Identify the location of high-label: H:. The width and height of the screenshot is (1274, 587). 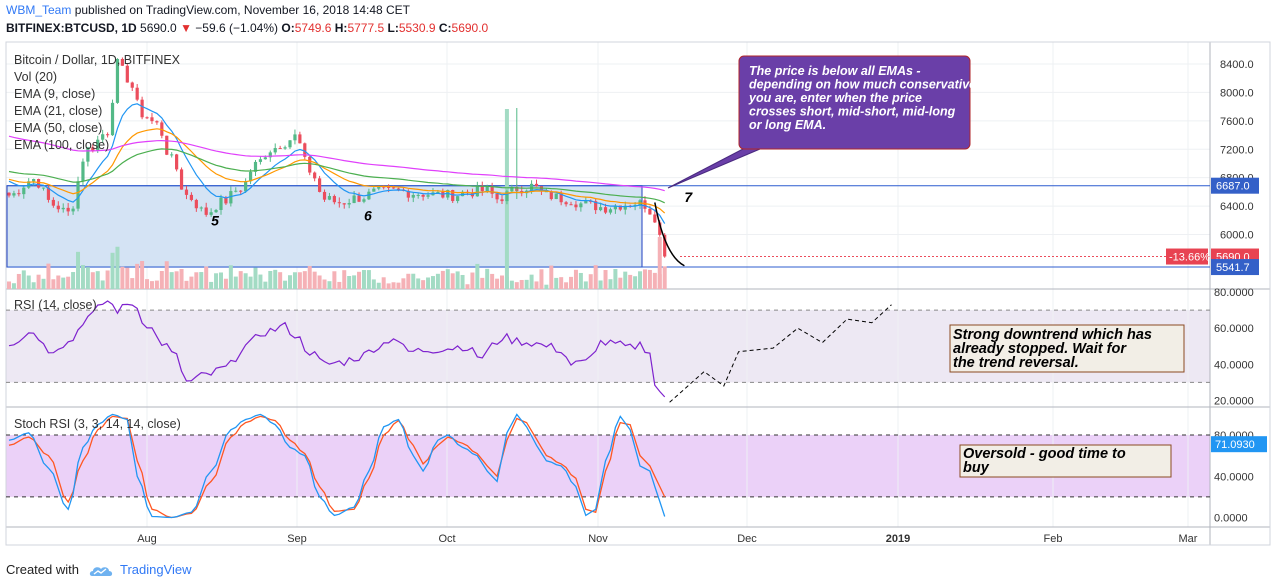
(341, 28).